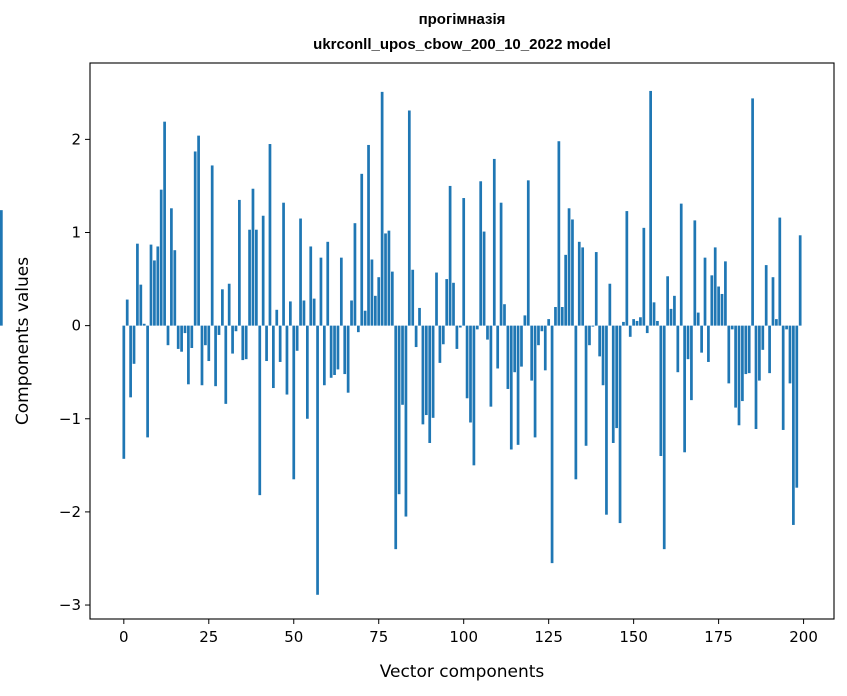  Describe the element at coordinates (124, 637) in the screenshot. I see `x-tick-label: 0` at that location.